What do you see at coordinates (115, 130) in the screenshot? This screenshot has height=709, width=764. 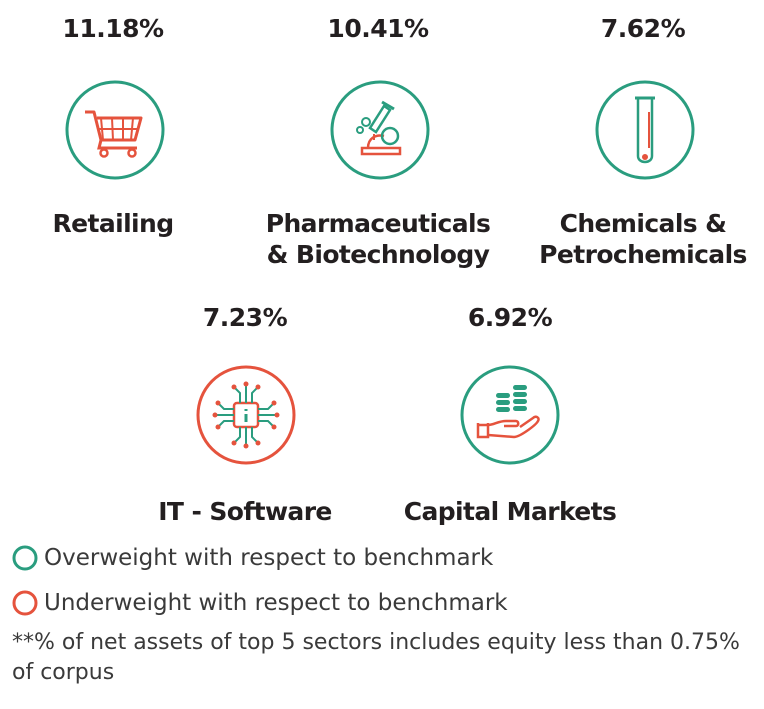 I see `shopping-cart-icon` at bounding box center [115, 130].